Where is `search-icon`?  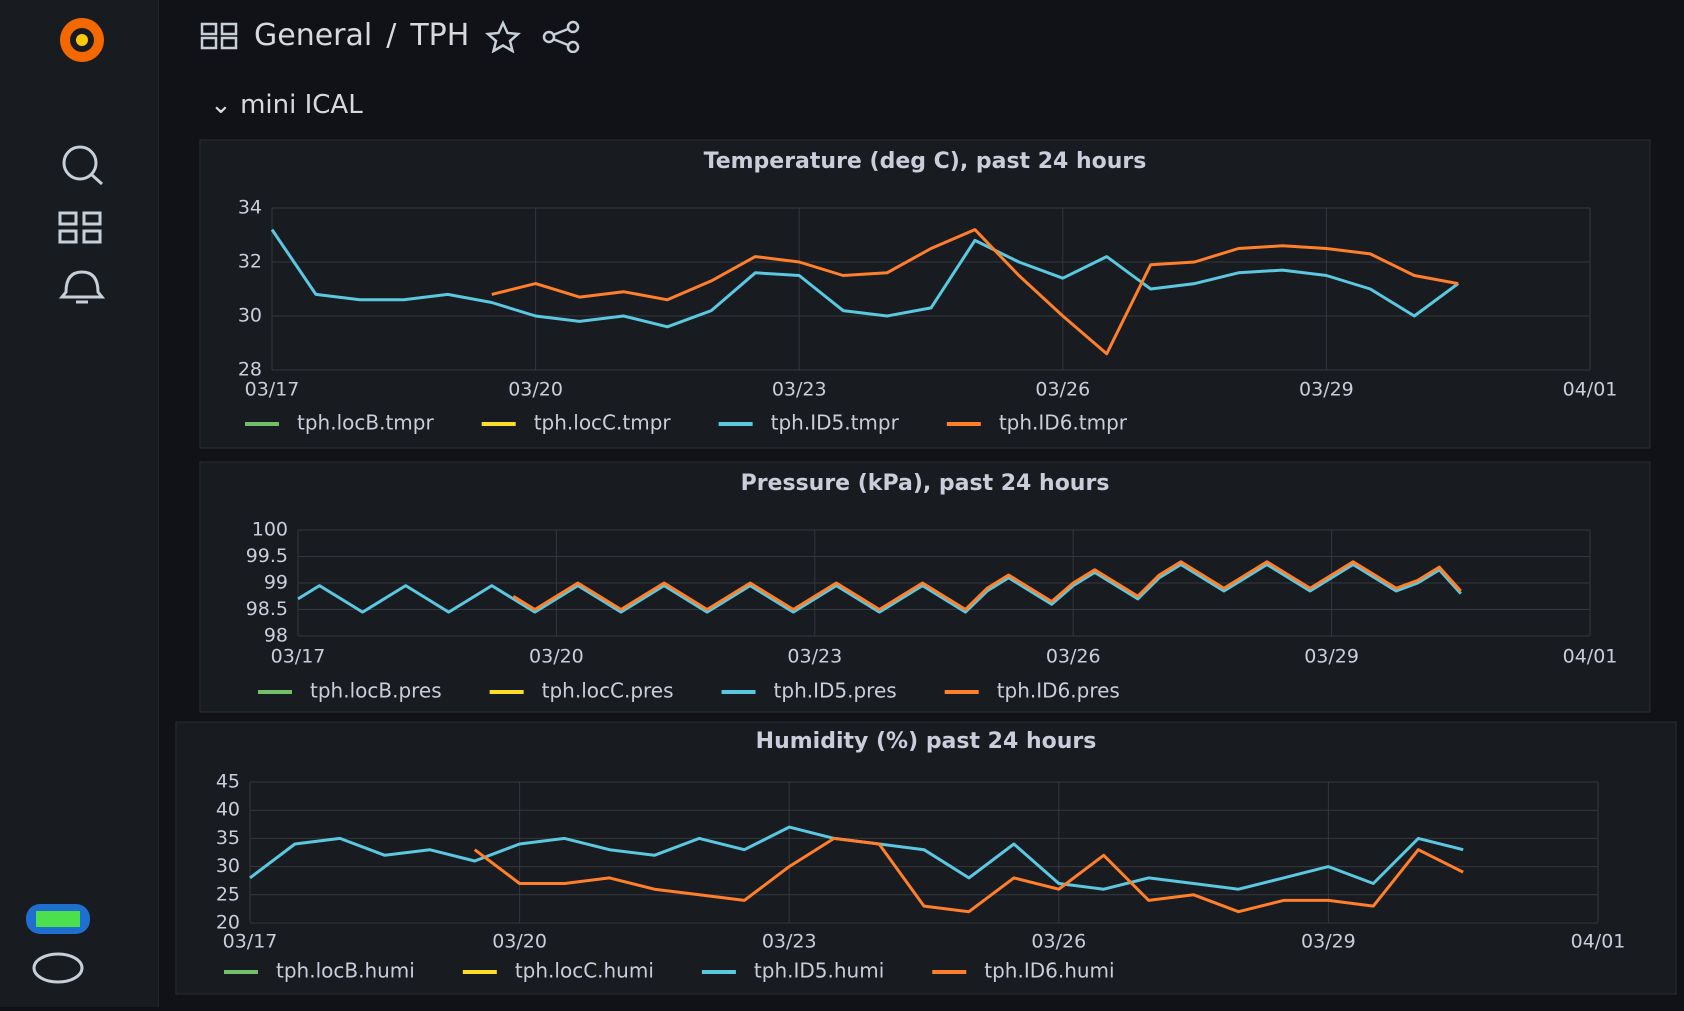 search-icon is located at coordinates (83, 165).